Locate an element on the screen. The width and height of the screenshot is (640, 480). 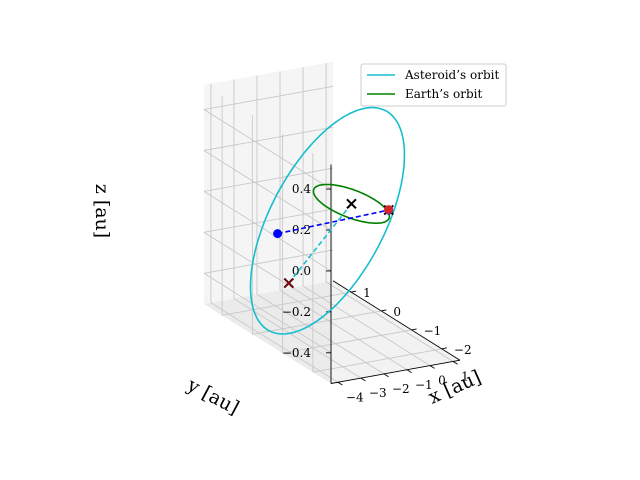
point-asteroid-cross-overlay is located at coordinates (288, 283).